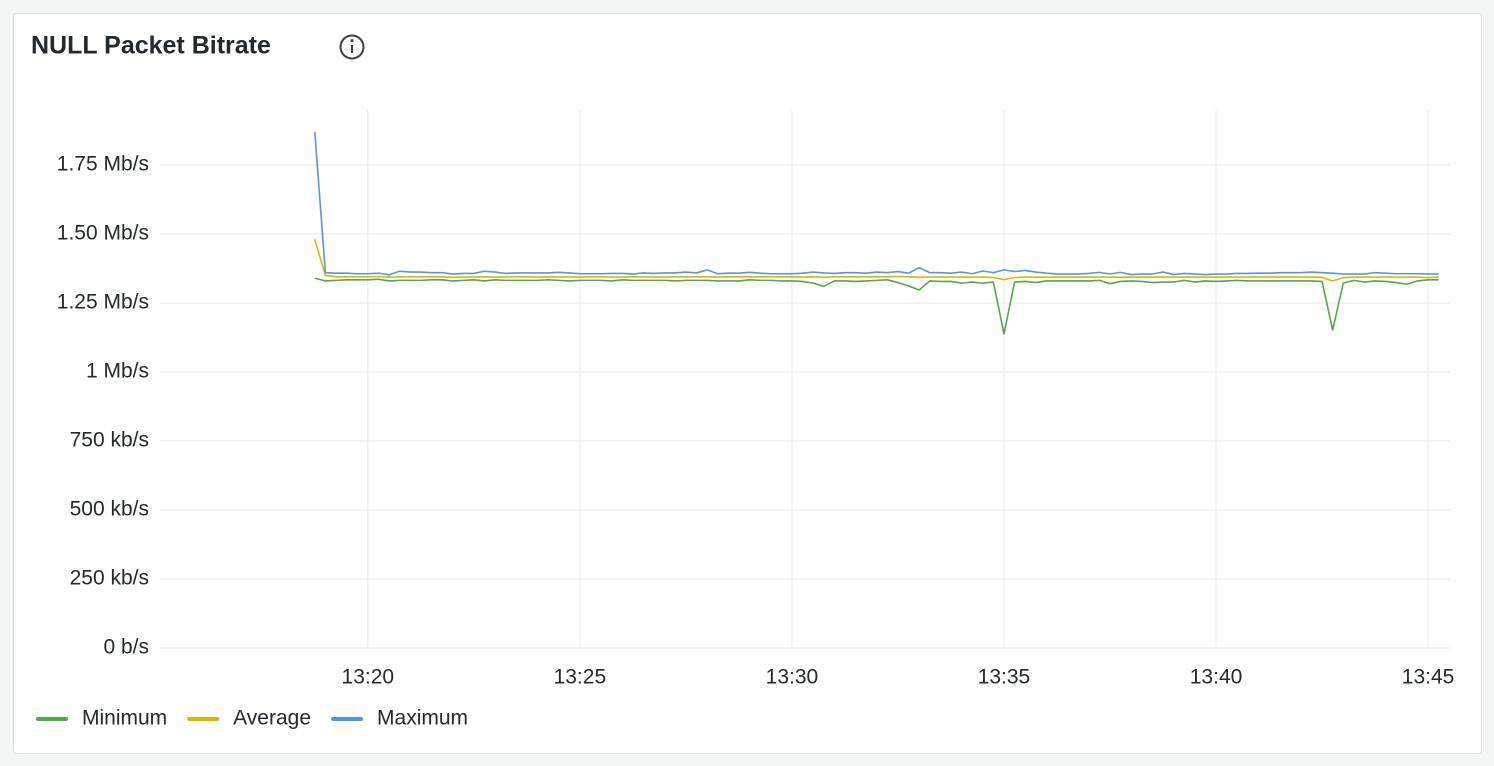  I want to click on y-tick-label: 250 kb/s, so click(109, 578).